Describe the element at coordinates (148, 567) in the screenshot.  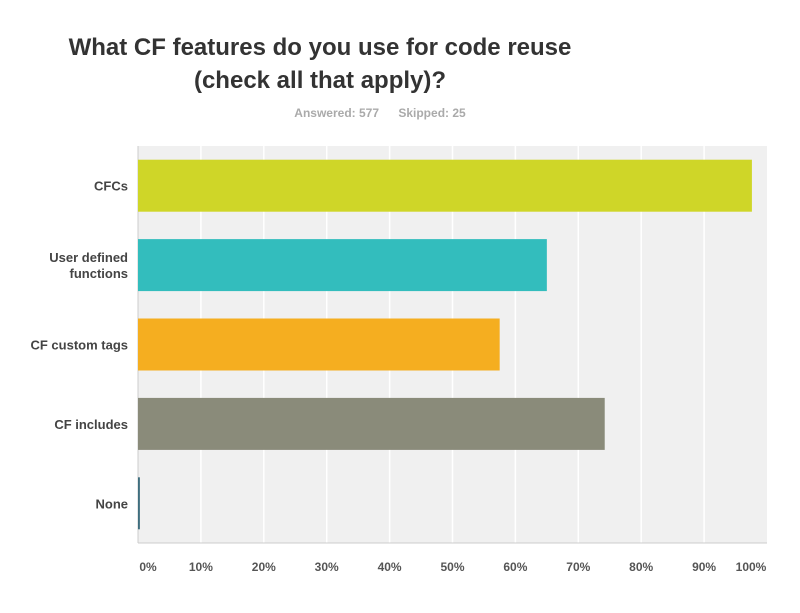
I see `x-tick-label: 0%` at that location.